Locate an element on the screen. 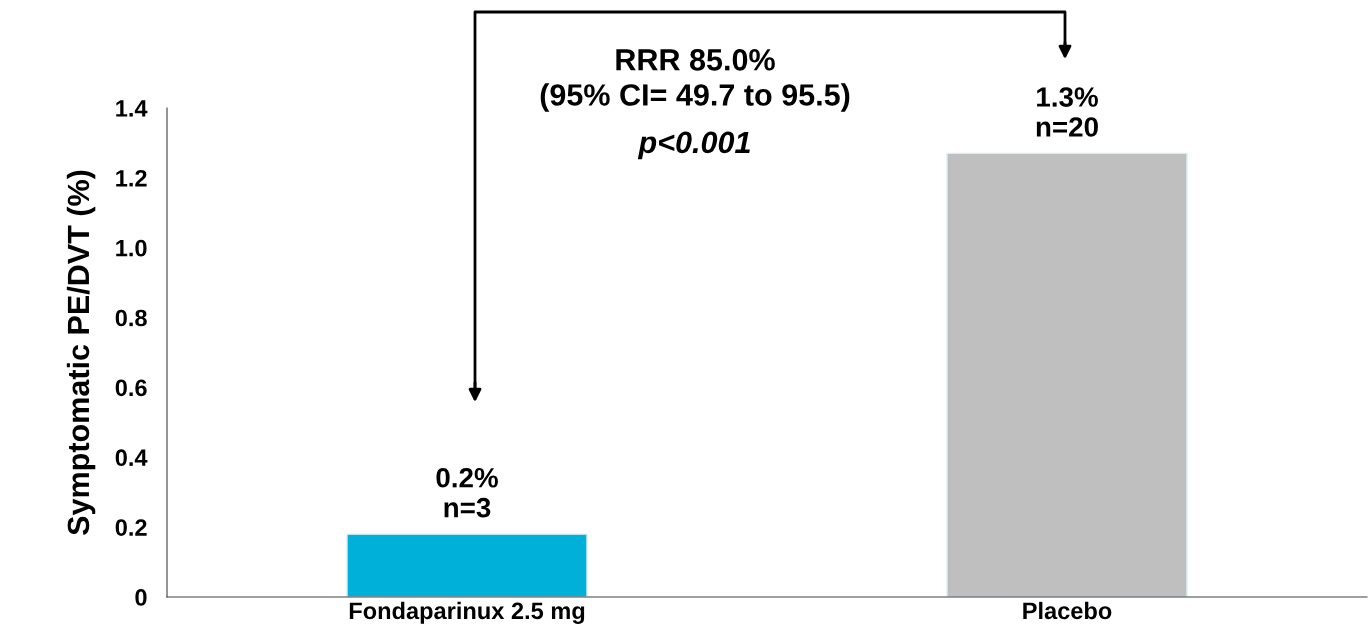  x-tick-label: Placebo is located at coordinates (1067, 610).